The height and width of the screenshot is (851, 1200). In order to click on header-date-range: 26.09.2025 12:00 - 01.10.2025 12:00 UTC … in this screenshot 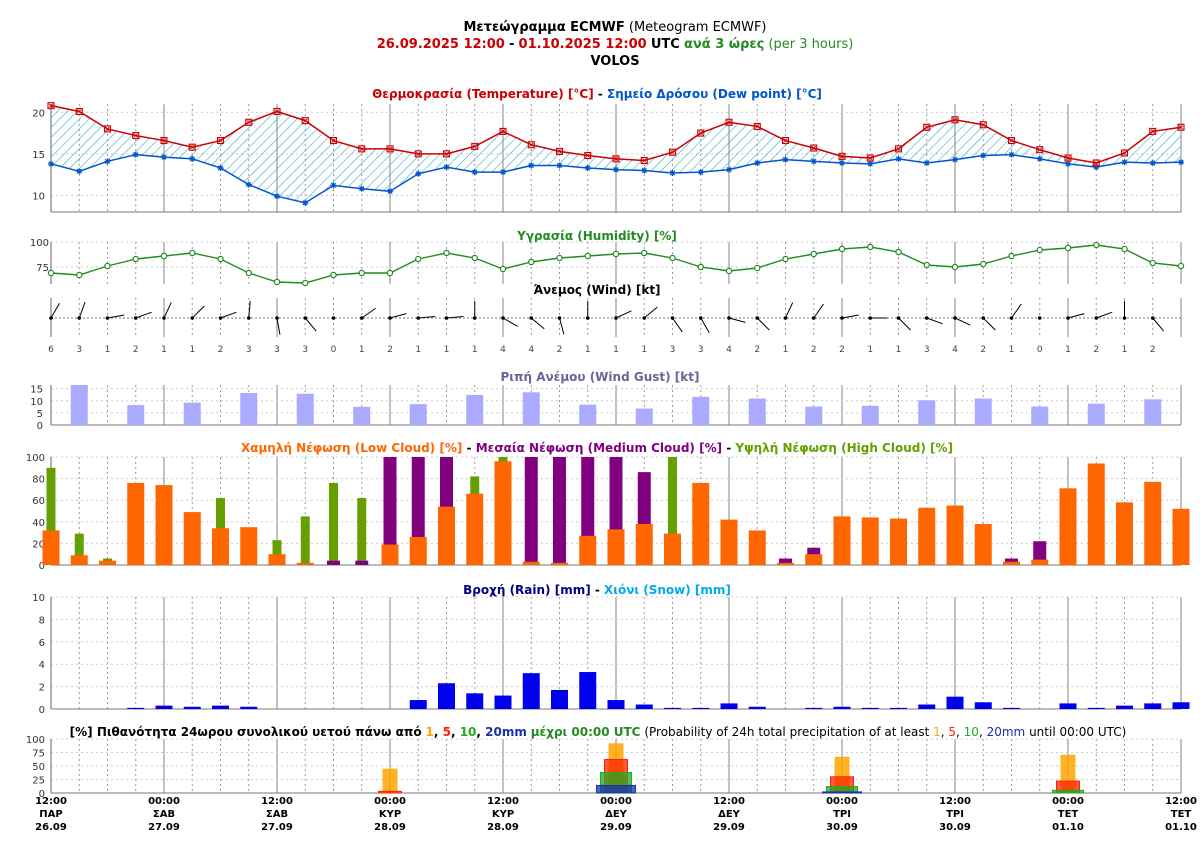, I will do `click(615, 44)`.